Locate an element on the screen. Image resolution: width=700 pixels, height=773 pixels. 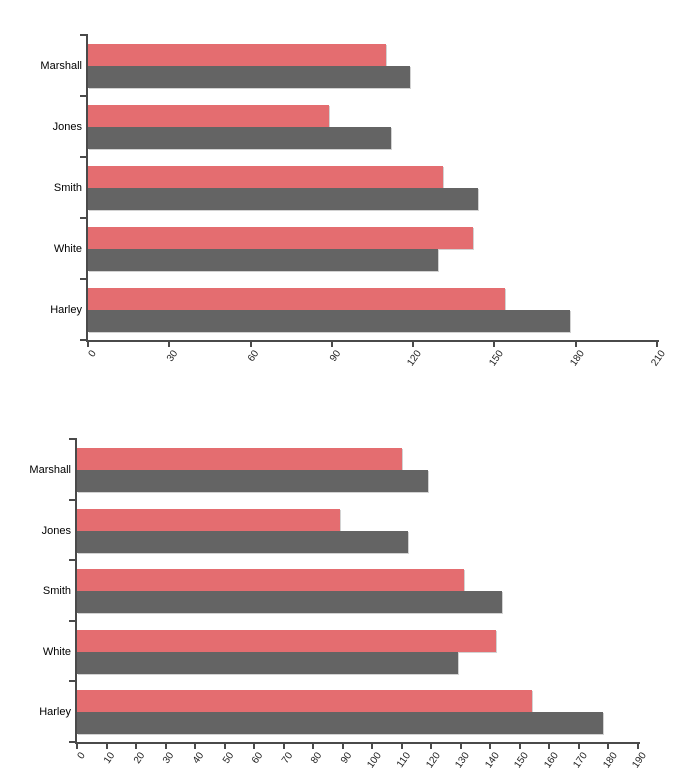
x-tick-label: 80 is located at coordinates (317, 758).